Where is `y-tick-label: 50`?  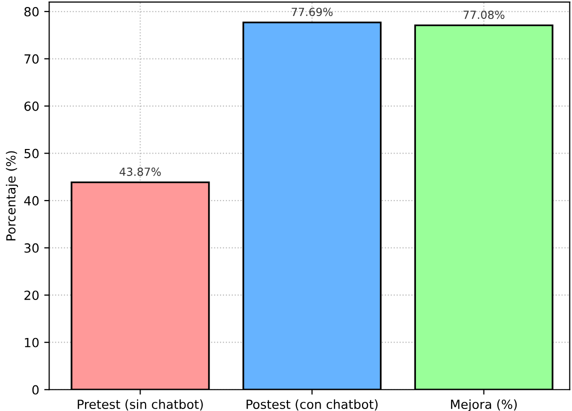
y-tick-label: 50 is located at coordinates (31, 153).